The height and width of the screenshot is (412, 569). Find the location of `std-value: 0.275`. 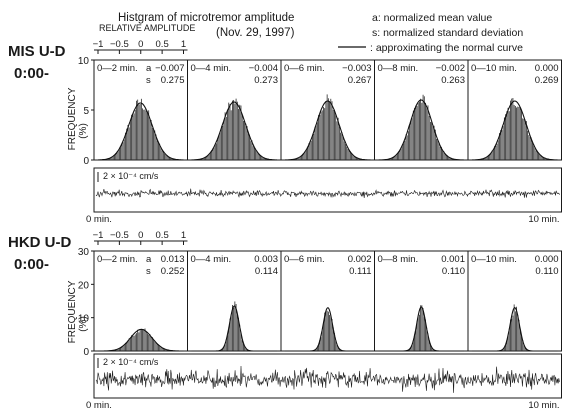

std-value: 0.275 is located at coordinates (173, 80).